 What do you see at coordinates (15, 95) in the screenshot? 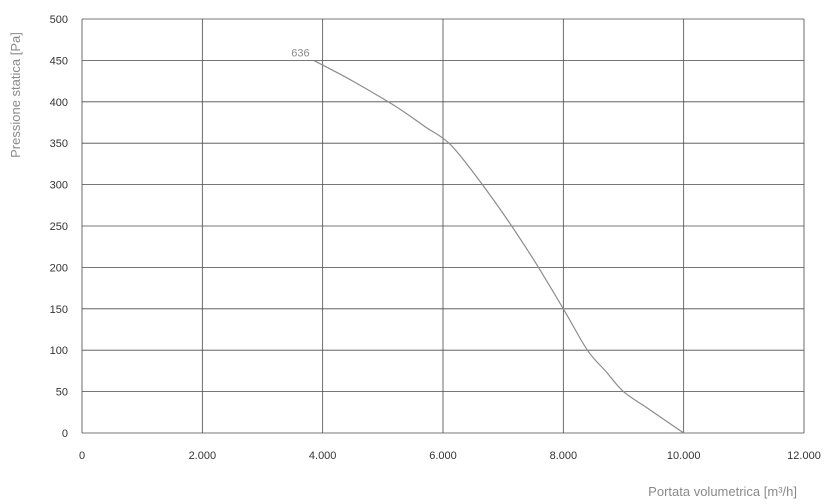
I see `y-axis-title: Pressione statica [Pa]` at bounding box center [15, 95].